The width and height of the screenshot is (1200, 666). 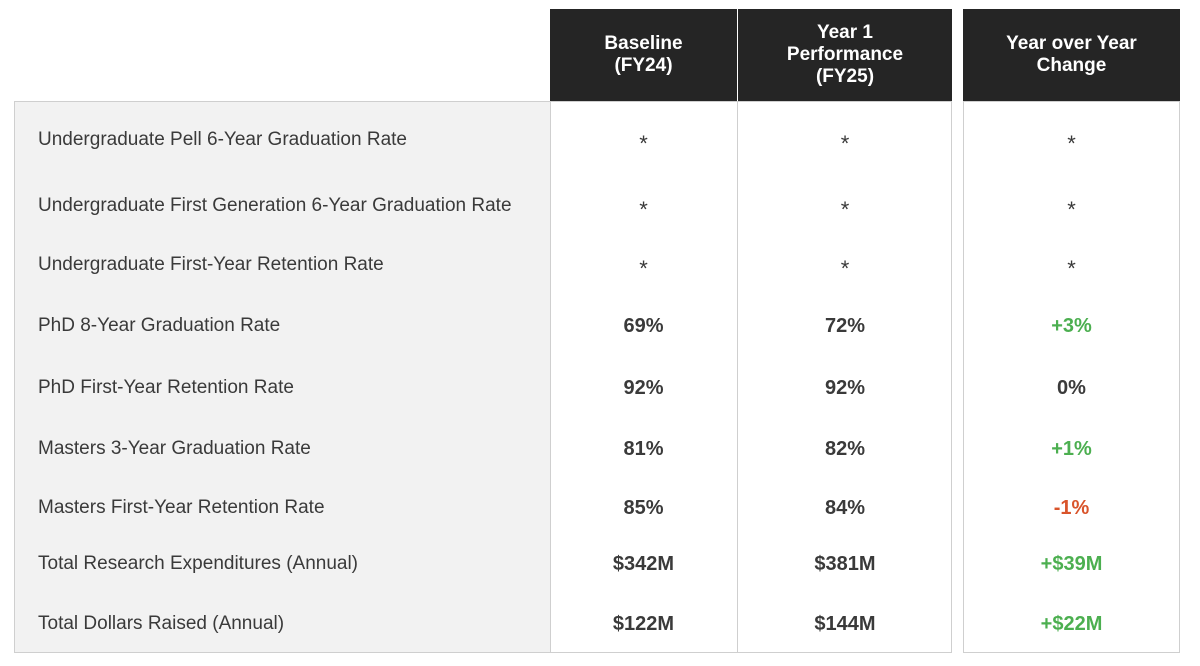 I want to click on baseline-value: 92%, so click(x=643, y=387).